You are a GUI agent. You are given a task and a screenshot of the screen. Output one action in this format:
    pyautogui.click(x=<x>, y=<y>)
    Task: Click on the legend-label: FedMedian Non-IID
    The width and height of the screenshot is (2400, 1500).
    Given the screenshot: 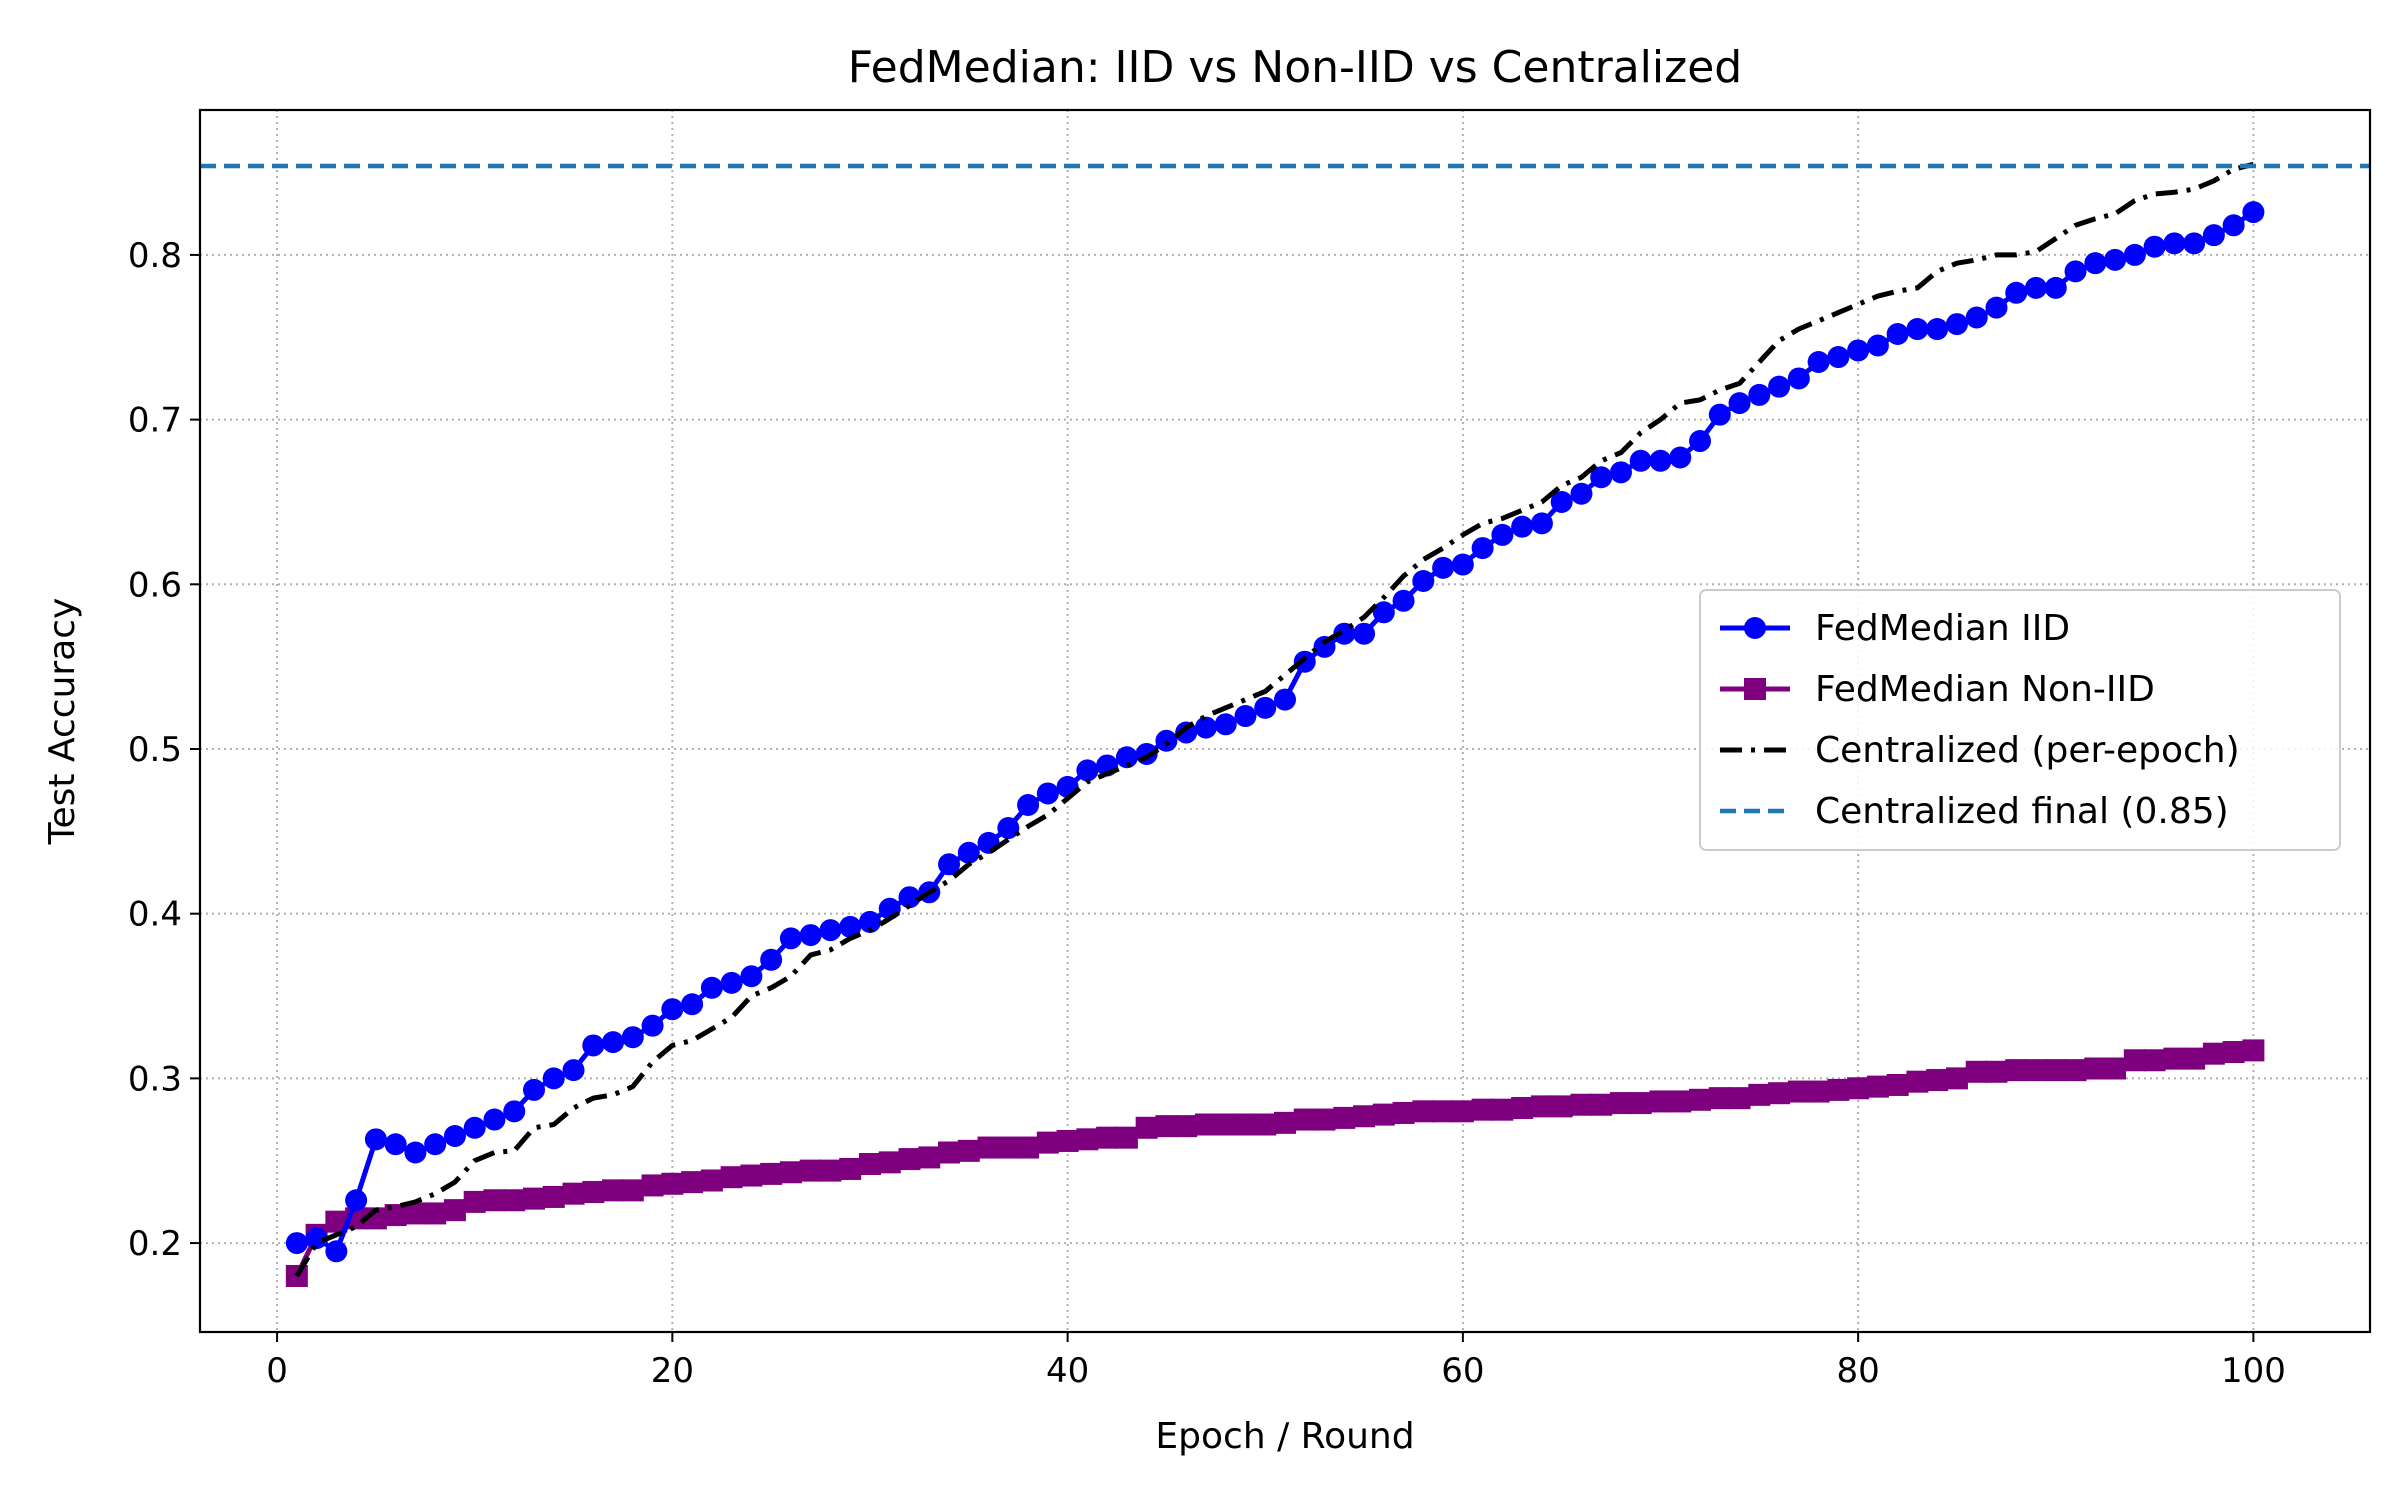 What is the action you would take?
    pyautogui.click(x=1985, y=689)
    